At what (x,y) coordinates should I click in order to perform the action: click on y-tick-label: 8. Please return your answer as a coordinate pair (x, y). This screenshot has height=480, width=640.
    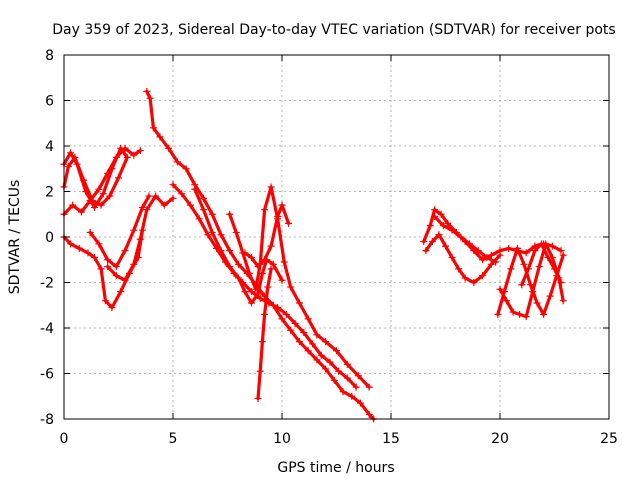
    Looking at the image, I should click on (49, 56).